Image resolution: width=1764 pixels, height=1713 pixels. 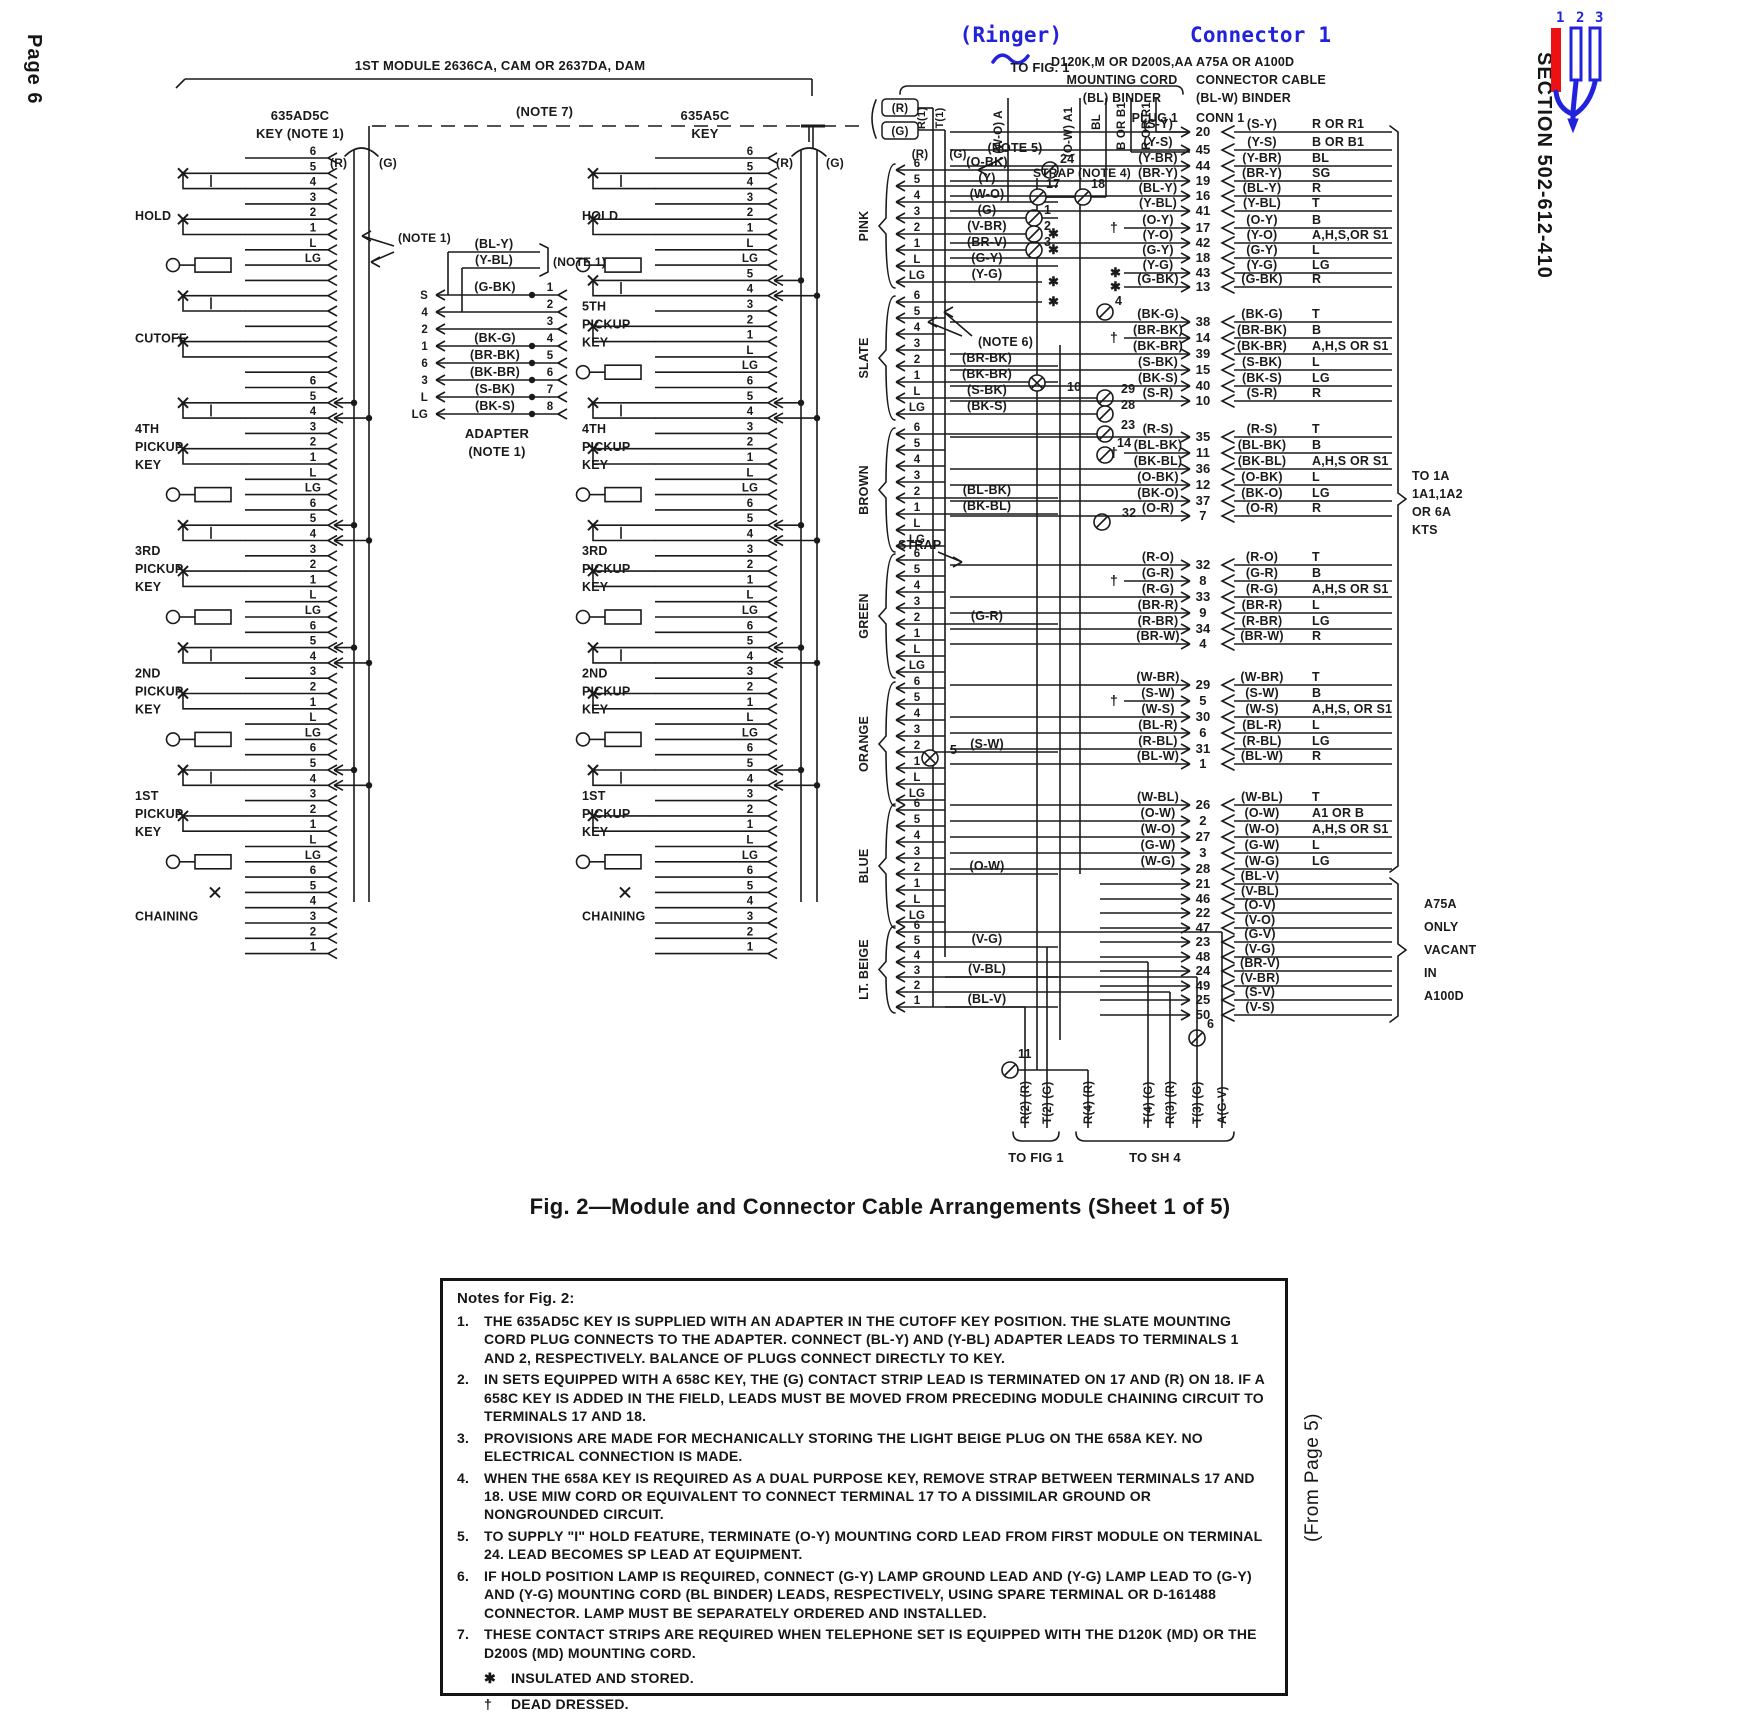 I want to click on footnote: ✱ INSULATED AND STORED., so click(x=875, y=1678).